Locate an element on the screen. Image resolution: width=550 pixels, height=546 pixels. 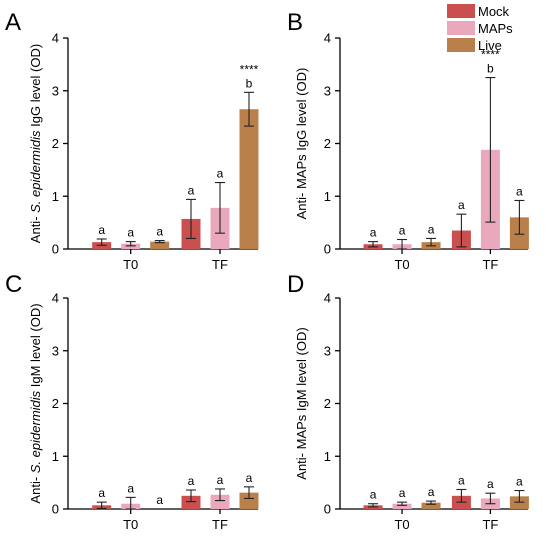
y-axis-title: Anti- MAPs IgM level (OD) is located at coordinates (301, 403).